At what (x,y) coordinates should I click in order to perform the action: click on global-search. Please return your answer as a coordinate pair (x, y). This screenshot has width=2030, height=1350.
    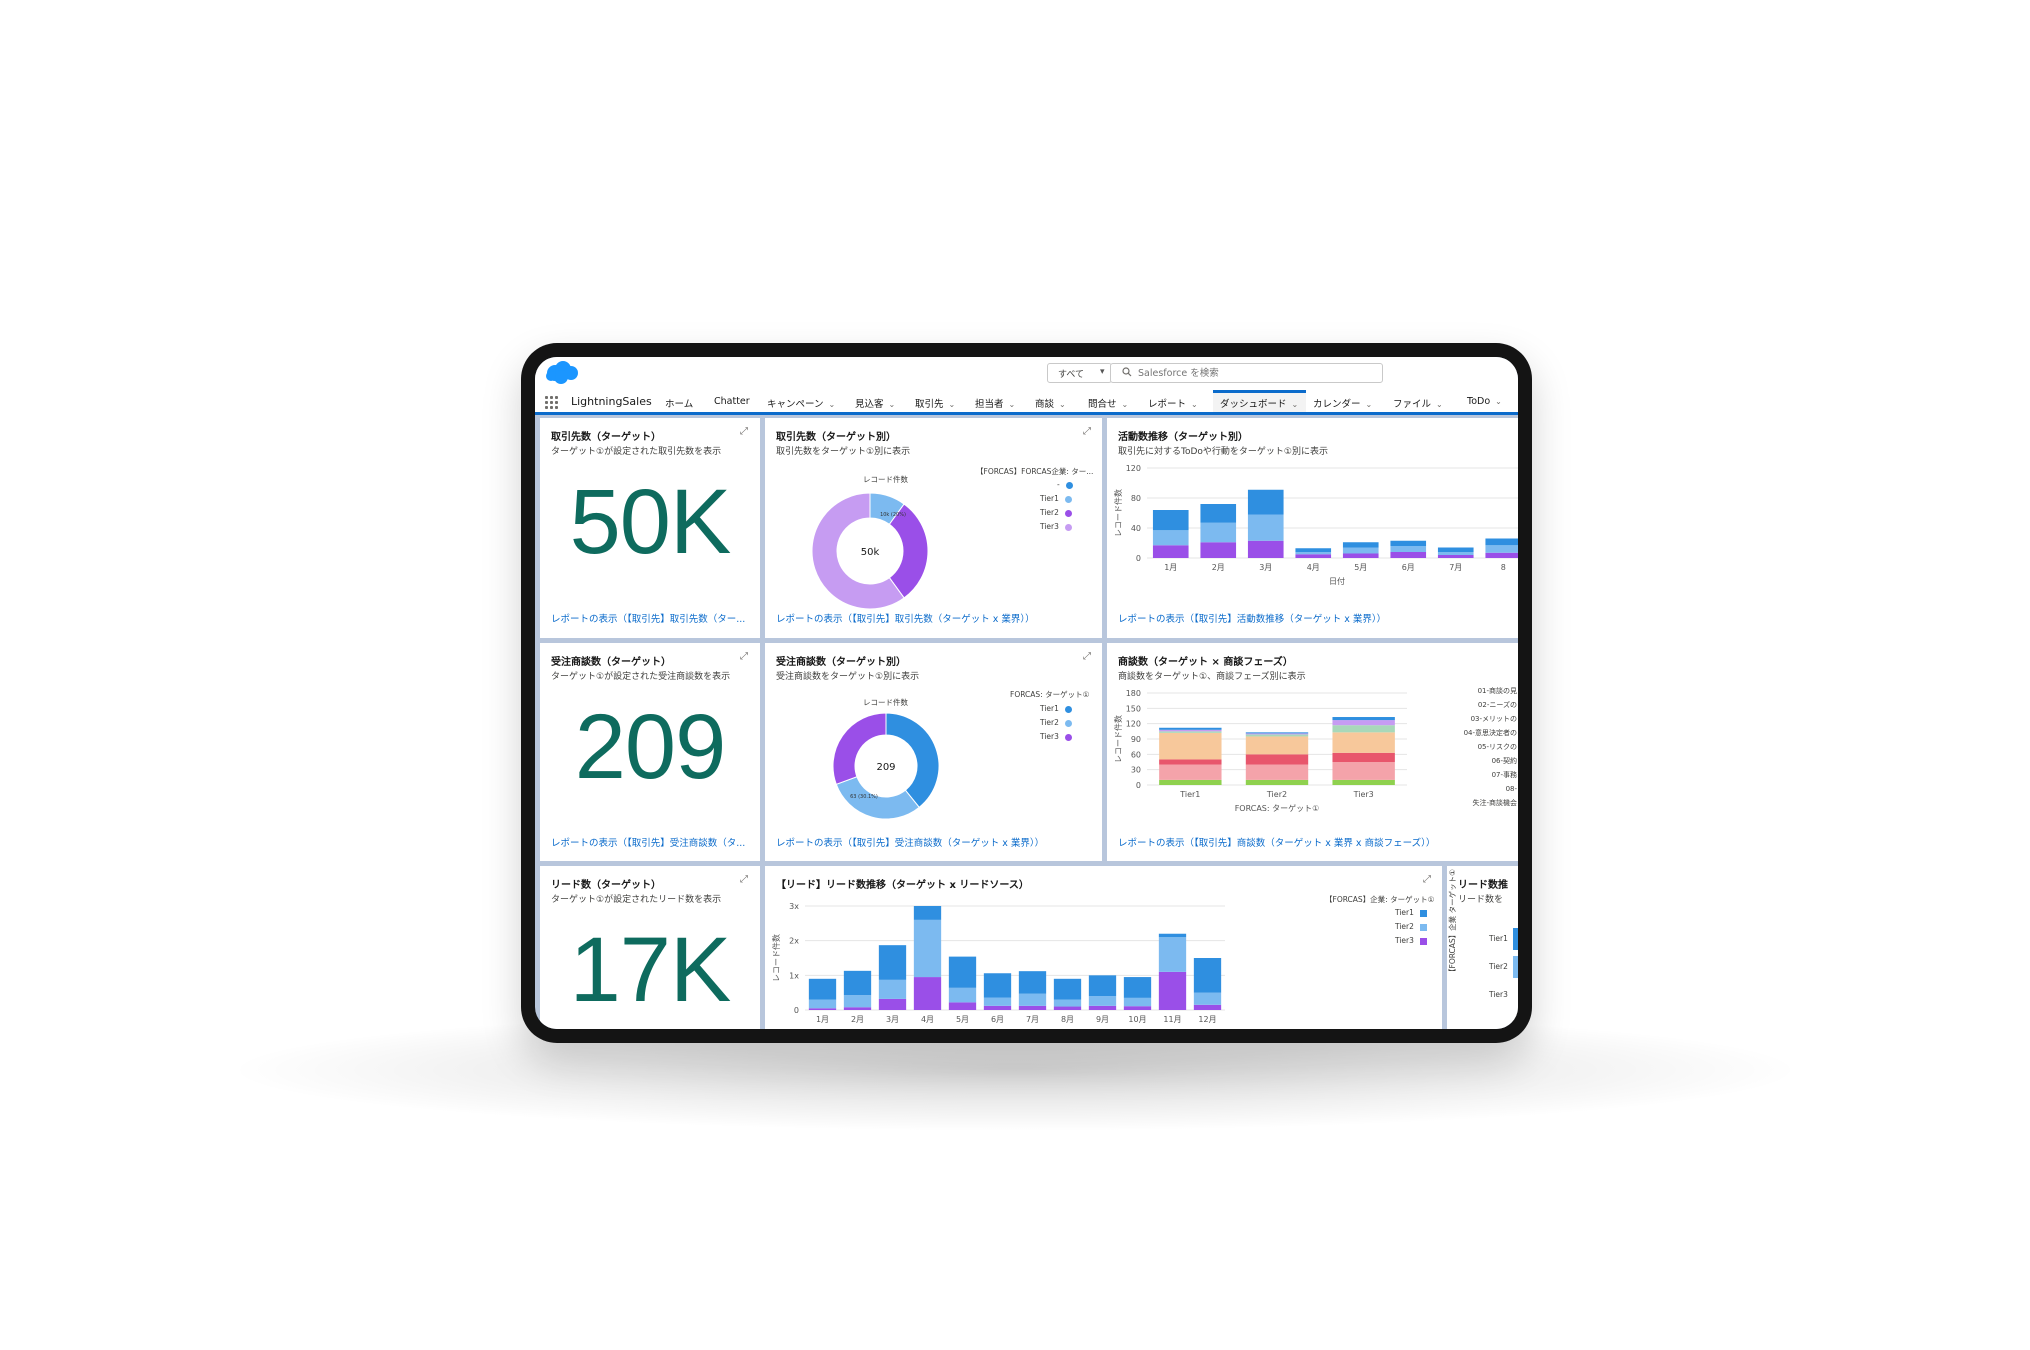
    Looking at the image, I should click on (1246, 373).